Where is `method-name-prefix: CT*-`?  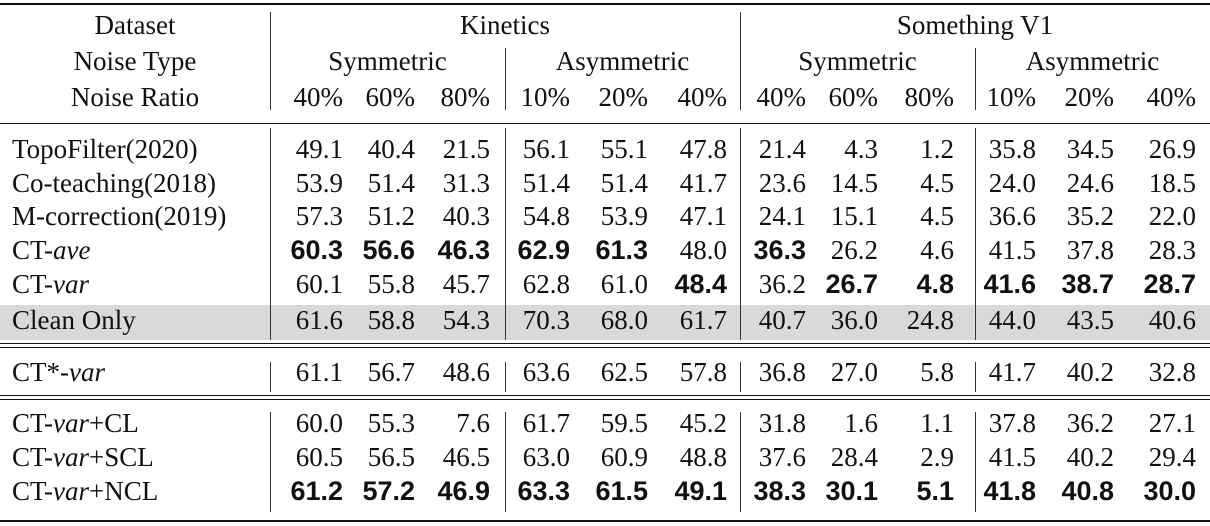
method-name-prefix: CT*- is located at coordinates (40, 372).